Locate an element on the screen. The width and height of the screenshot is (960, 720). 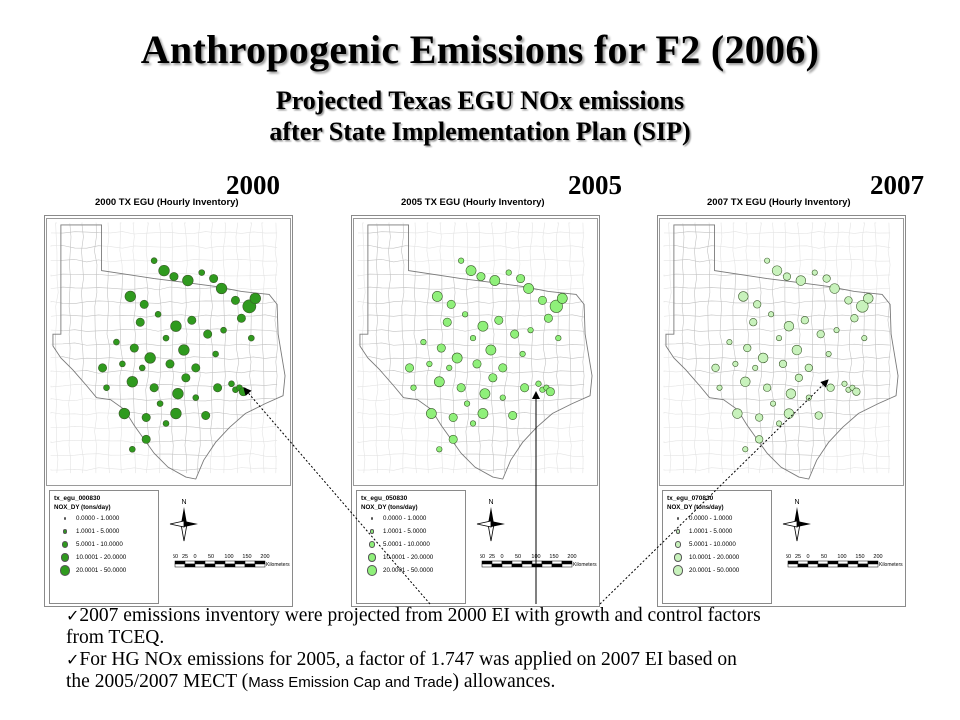
legend-class-label: 20.0001 - 50.0000 is located at coordinates (101, 570).